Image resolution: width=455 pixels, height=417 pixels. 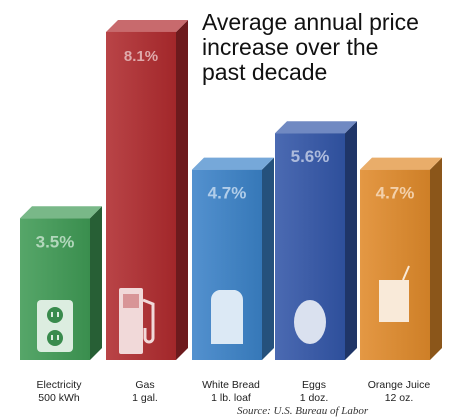 What do you see at coordinates (314, 385) in the screenshot?
I see `category-label: Eggs` at bounding box center [314, 385].